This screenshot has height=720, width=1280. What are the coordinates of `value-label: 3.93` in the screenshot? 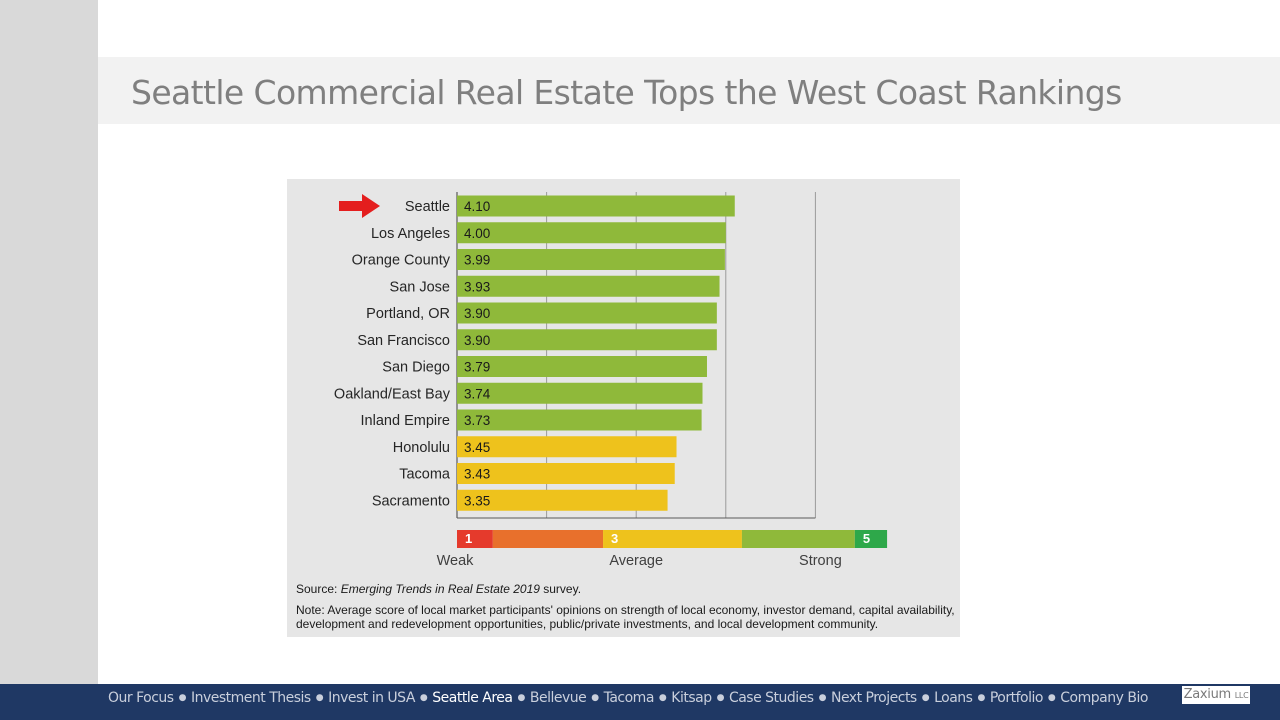 It's located at (477, 286).